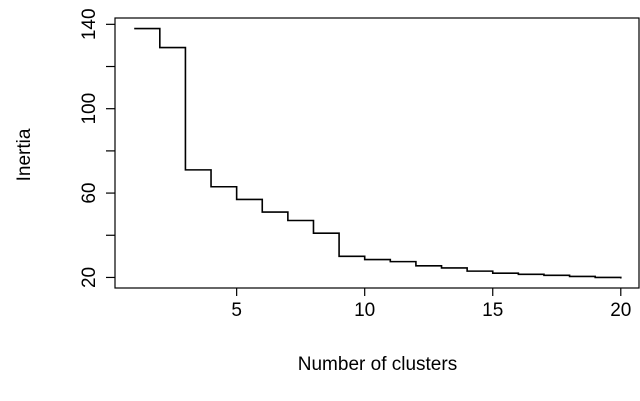 The height and width of the screenshot is (401, 640). What do you see at coordinates (89, 24) in the screenshot?
I see `y-tick-label: 140` at bounding box center [89, 24].